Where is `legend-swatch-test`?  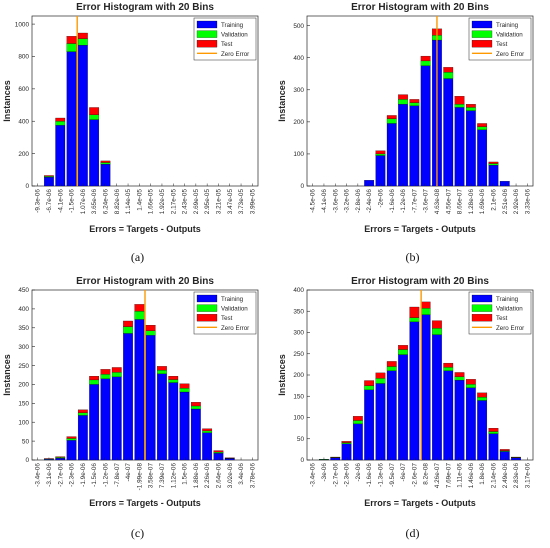 legend-swatch-test is located at coordinates (482, 318).